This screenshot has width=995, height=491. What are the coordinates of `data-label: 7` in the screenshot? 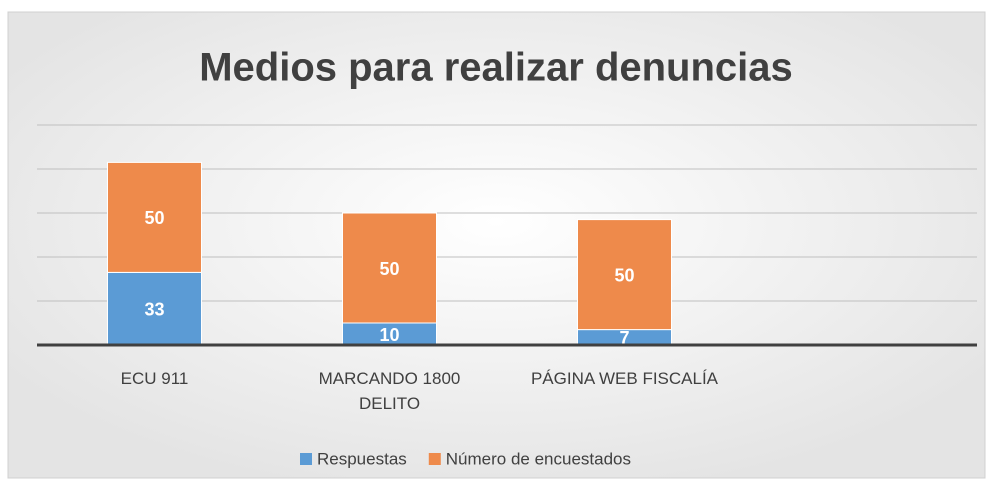 It's located at (624, 338).